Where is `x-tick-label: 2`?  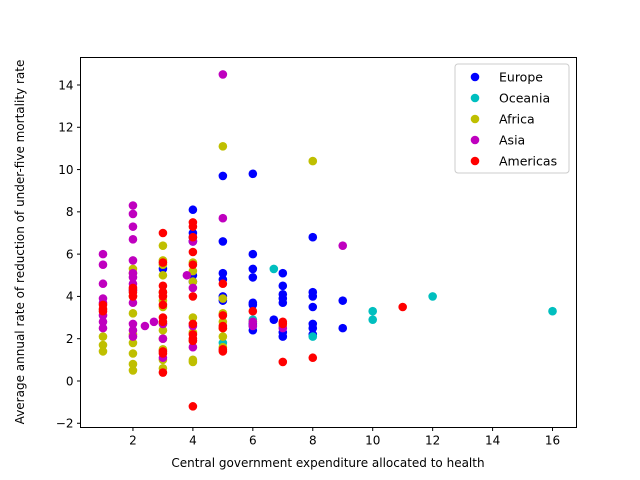 x-tick-label: 2 is located at coordinates (133, 441).